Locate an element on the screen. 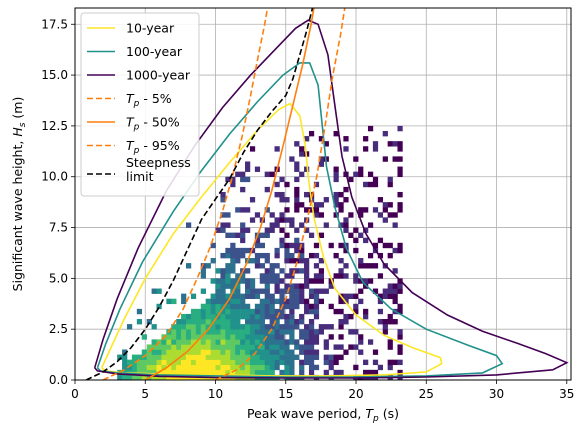 The width and height of the screenshot is (583, 442). x-tick-label: 5 is located at coordinates (145, 394).